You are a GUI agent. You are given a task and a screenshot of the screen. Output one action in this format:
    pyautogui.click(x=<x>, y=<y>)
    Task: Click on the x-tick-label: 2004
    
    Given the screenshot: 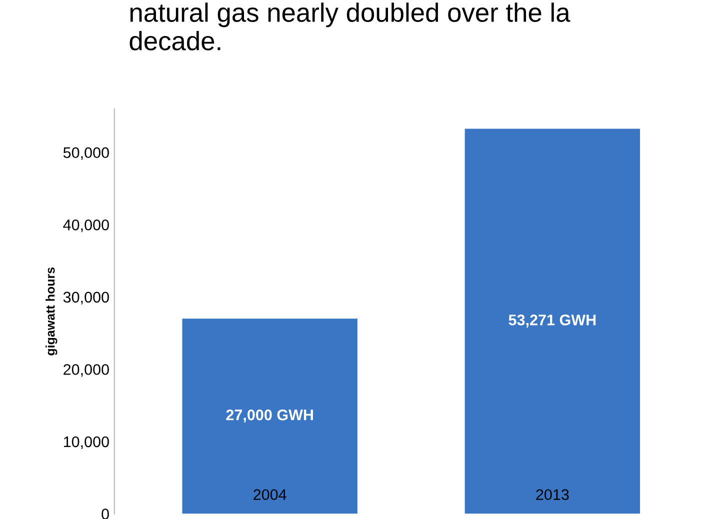 What is the action you would take?
    pyautogui.click(x=270, y=494)
    